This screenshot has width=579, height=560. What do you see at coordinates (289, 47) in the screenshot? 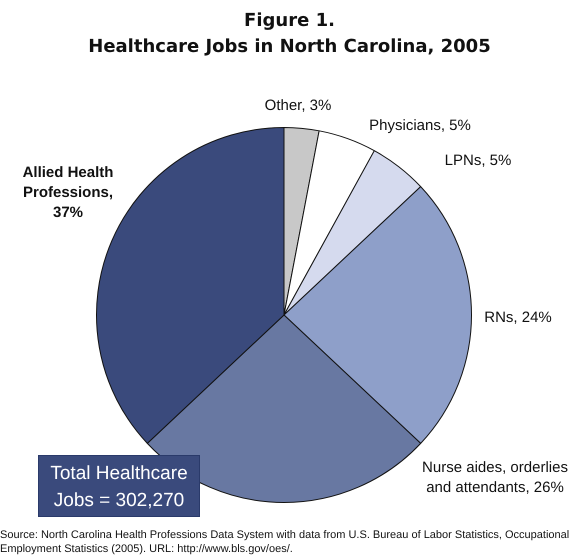
I see `chart-subtitle: Healthcare Jobs in North Carolina, 2005` at bounding box center [289, 47].